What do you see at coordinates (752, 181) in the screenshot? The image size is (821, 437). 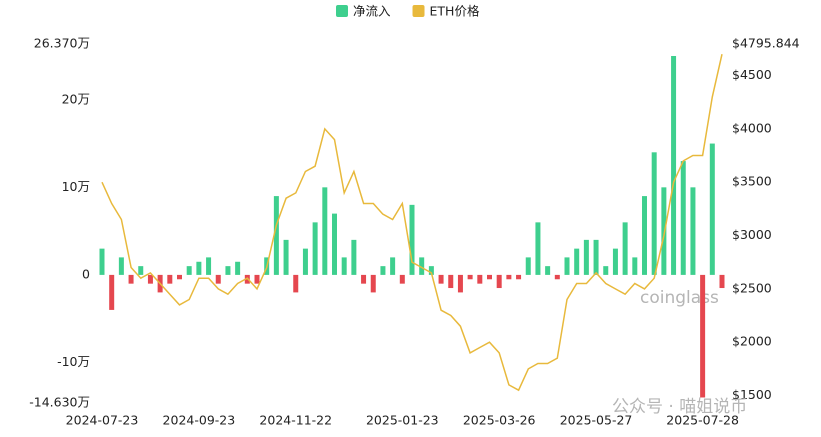 I see `y2-tick-label: $3500` at bounding box center [752, 181].